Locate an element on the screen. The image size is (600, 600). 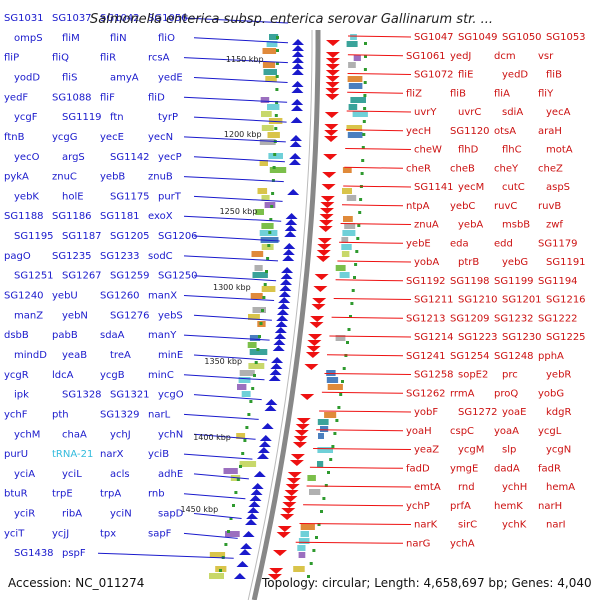
gene-label-reverse: rnd is located at coordinates (466, 487).